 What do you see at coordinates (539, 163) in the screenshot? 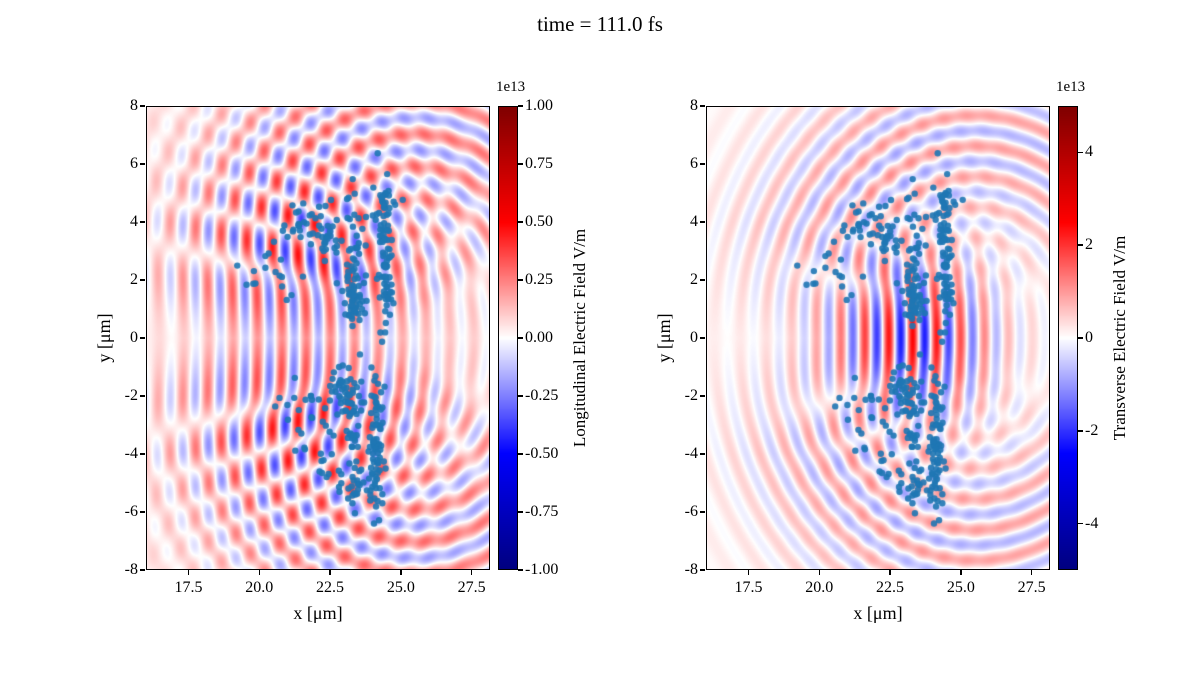
I see `colorbar-tick-label: 0.75` at bounding box center [539, 163].